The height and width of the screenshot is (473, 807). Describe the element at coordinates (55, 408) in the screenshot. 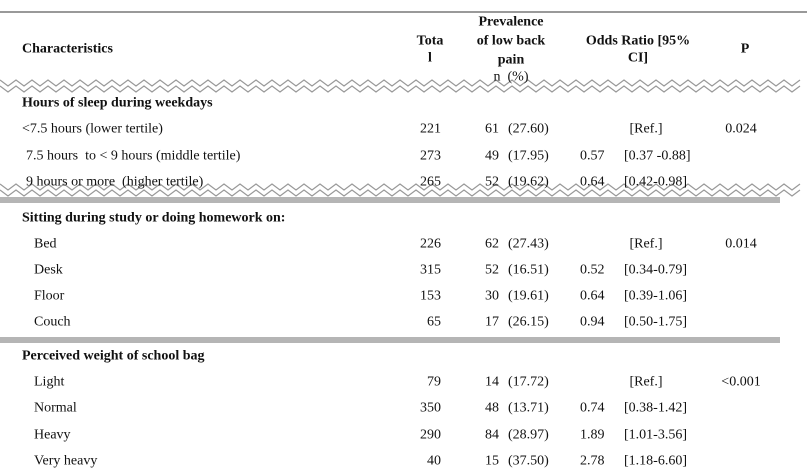

I see `row-label: Normal` at that location.